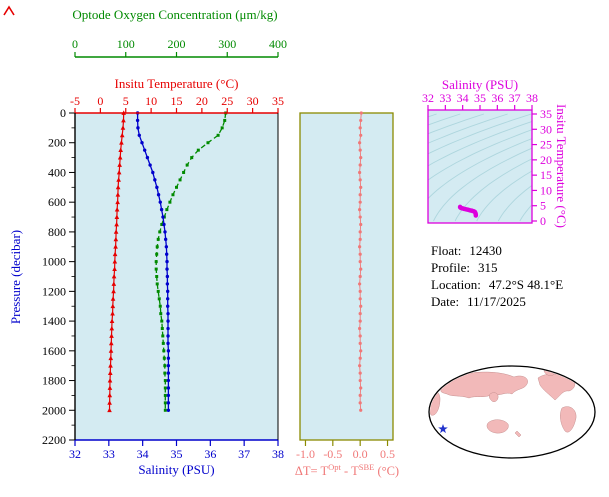 The image size is (609, 497). Describe the element at coordinates (518, 434) in the screenshot. I see `map-new-zealand` at that location.